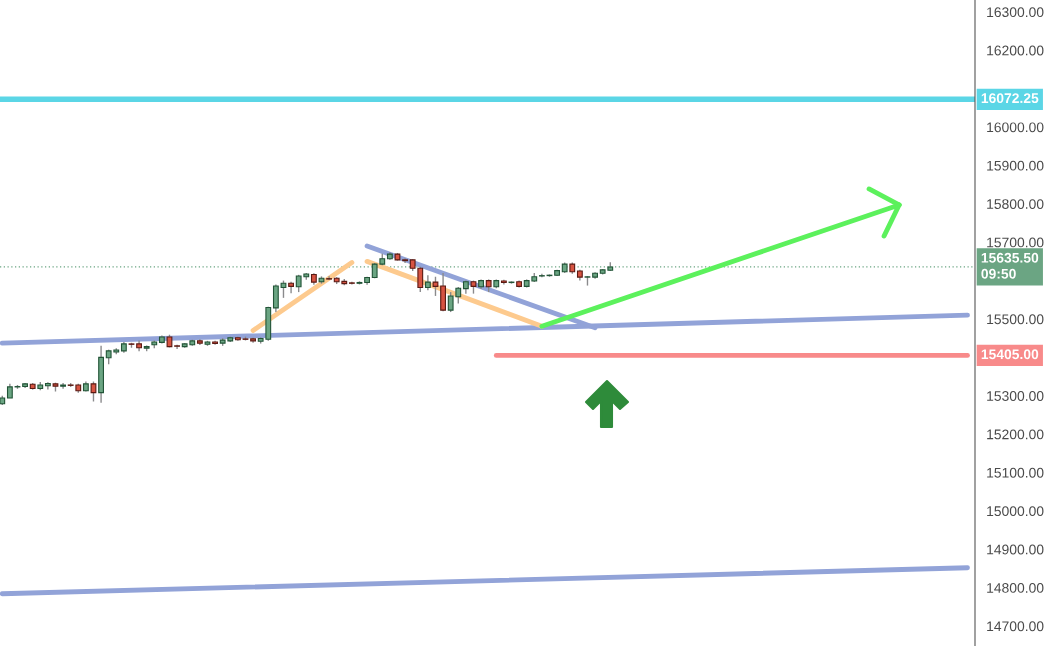 The height and width of the screenshot is (646, 1056). Describe the element at coordinates (1015, 511) in the screenshot. I see `y-tick-label: 15000.00` at that location.